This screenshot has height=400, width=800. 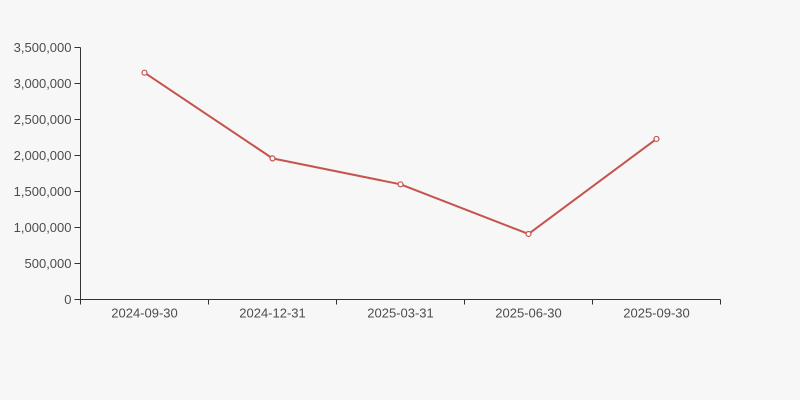 What do you see at coordinates (43, 47) in the screenshot?
I see `y-axis-tick-label: 3,500,000` at bounding box center [43, 47].